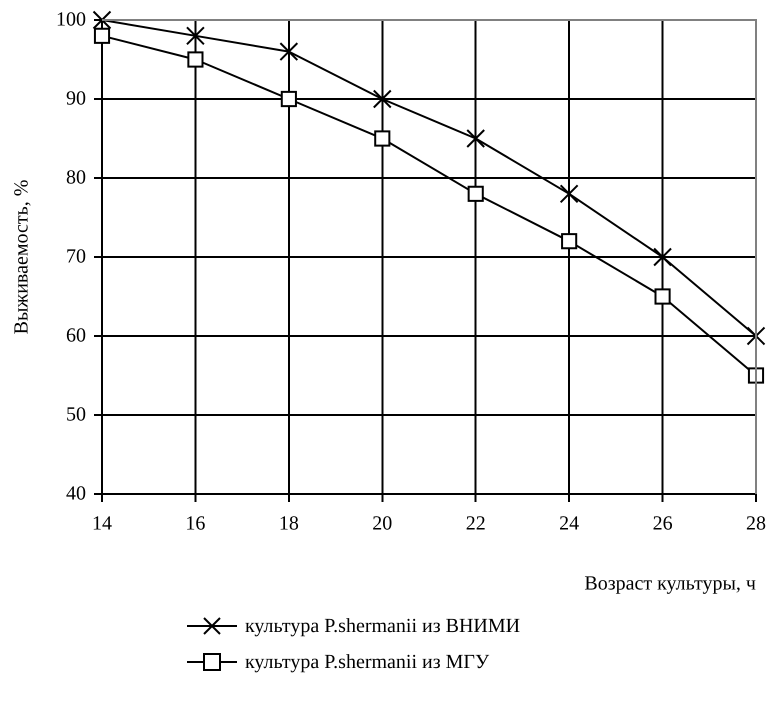 The width and height of the screenshot is (776, 709). I want to click on legend-label: культура P.shermanii из ВНИМИ, so click(382, 626).